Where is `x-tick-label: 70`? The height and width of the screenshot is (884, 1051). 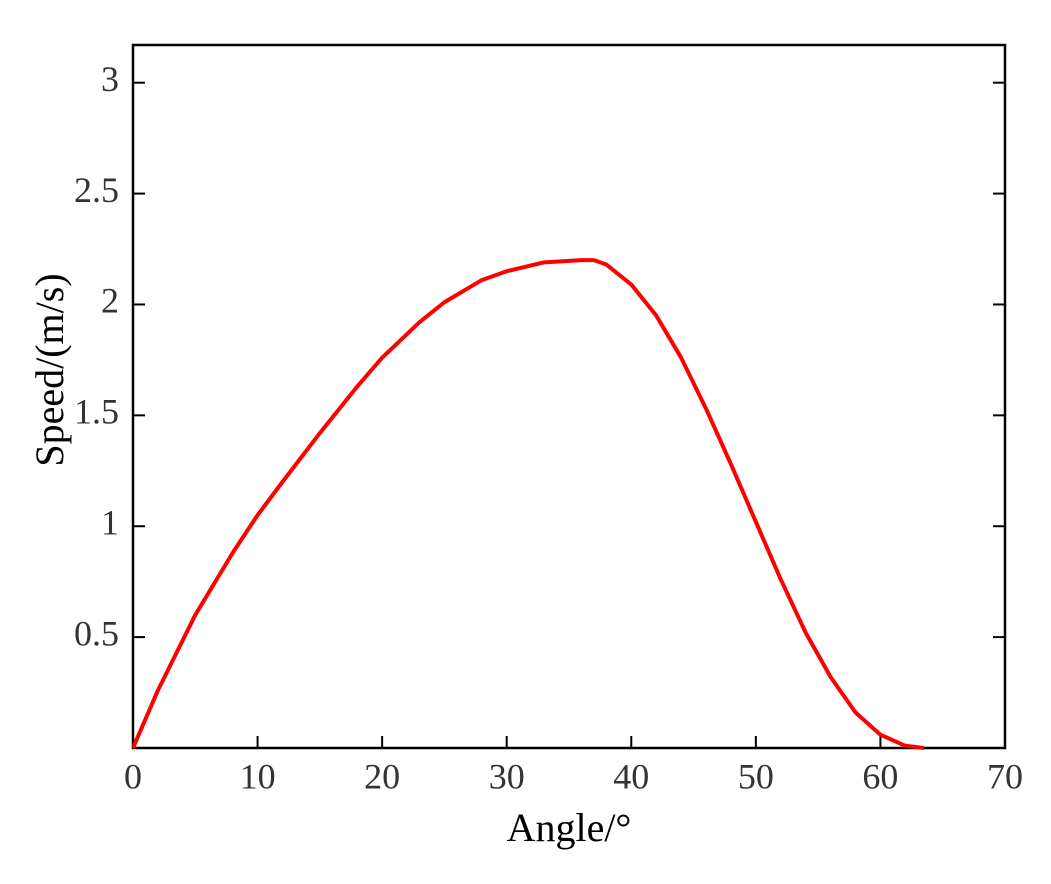
x-tick-label: 70 is located at coordinates (1005, 776).